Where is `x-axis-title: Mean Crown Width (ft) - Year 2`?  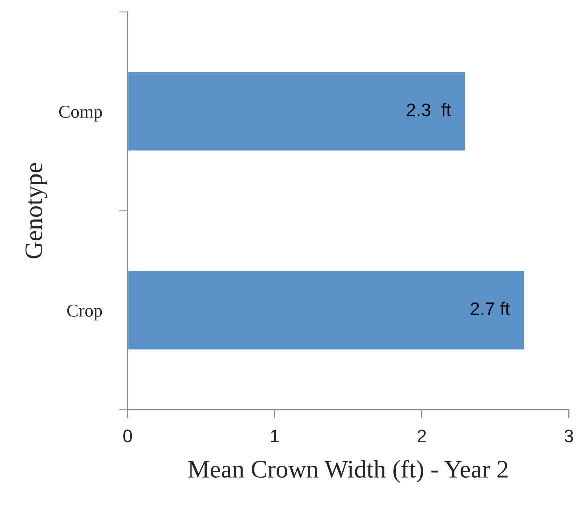 x-axis-title: Mean Crown Width (ft) - Year 2 is located at coordinates (348, 472).